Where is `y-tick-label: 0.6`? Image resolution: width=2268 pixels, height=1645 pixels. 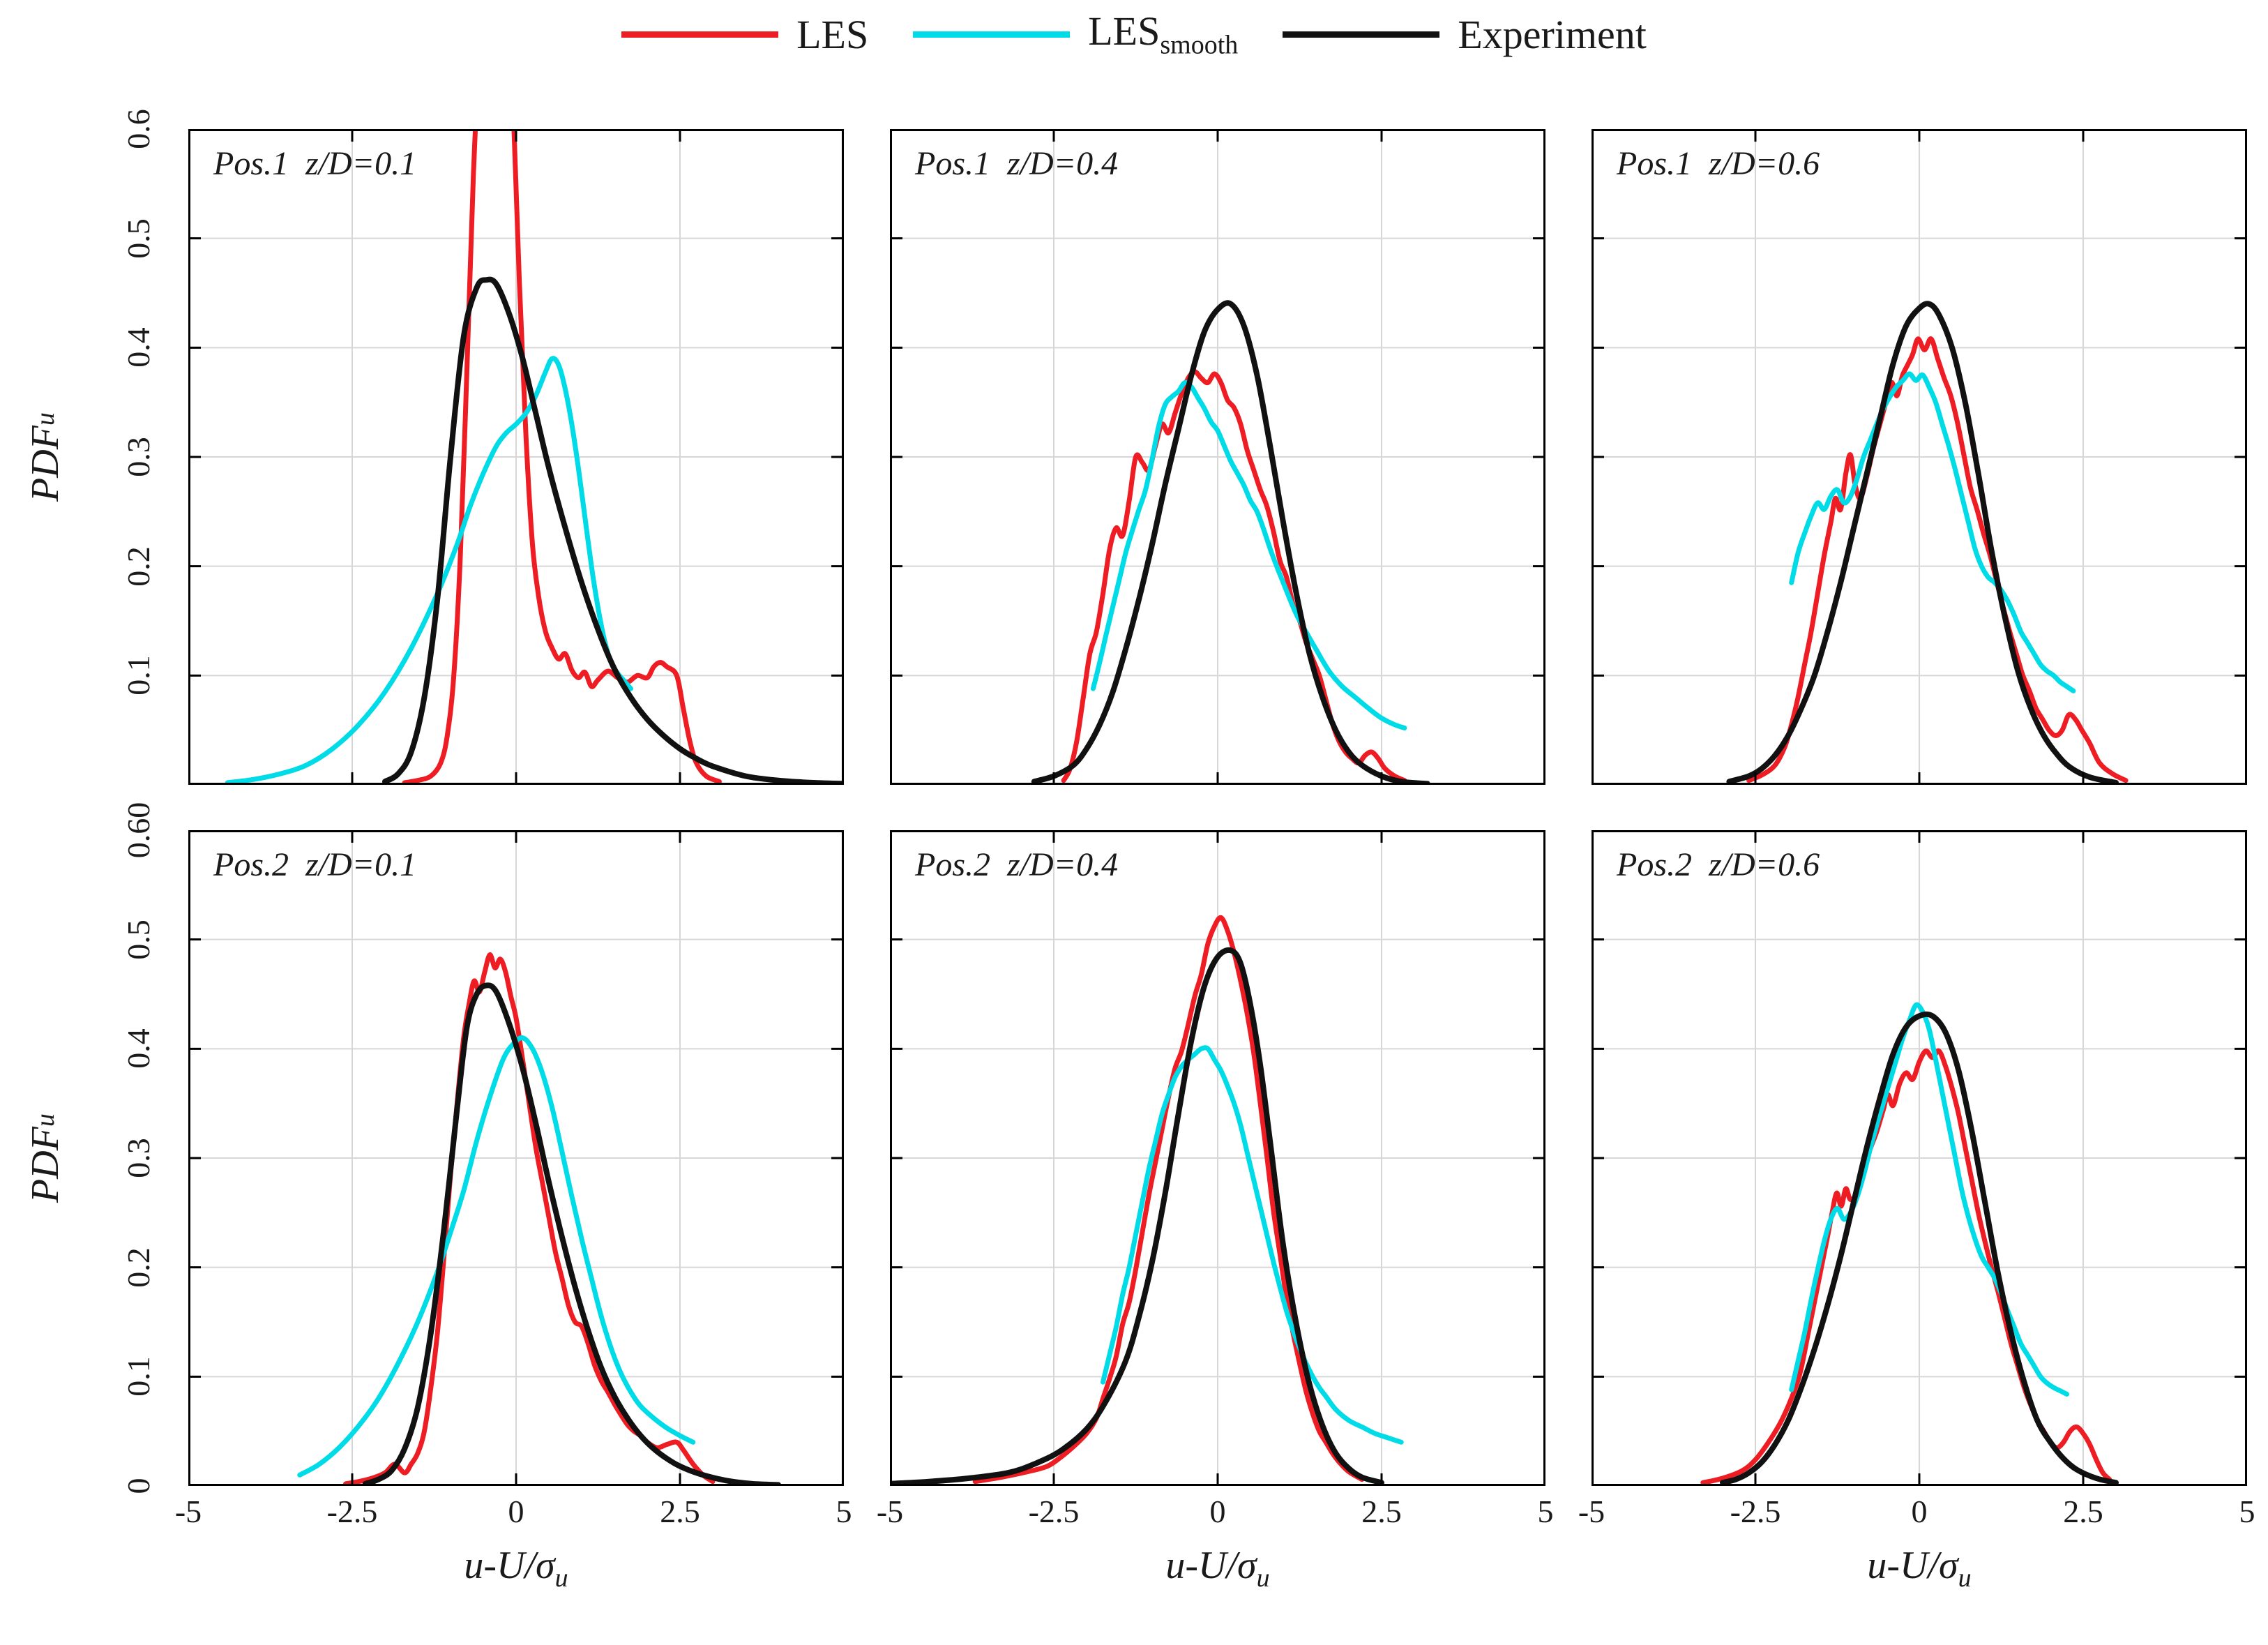 y-tick-label: 0.6 is located at coordinates (138, 129).